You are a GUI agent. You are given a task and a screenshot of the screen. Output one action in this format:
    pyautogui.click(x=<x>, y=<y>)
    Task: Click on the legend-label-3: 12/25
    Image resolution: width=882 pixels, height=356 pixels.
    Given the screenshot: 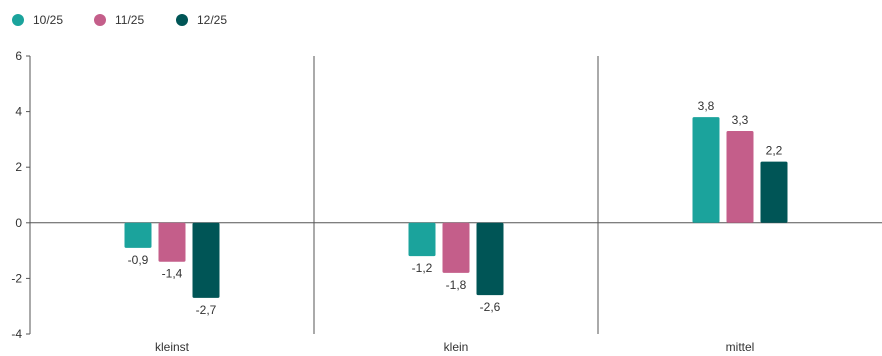 What is the action you would take?
    pyautogui.click(x=212, y=20)
    